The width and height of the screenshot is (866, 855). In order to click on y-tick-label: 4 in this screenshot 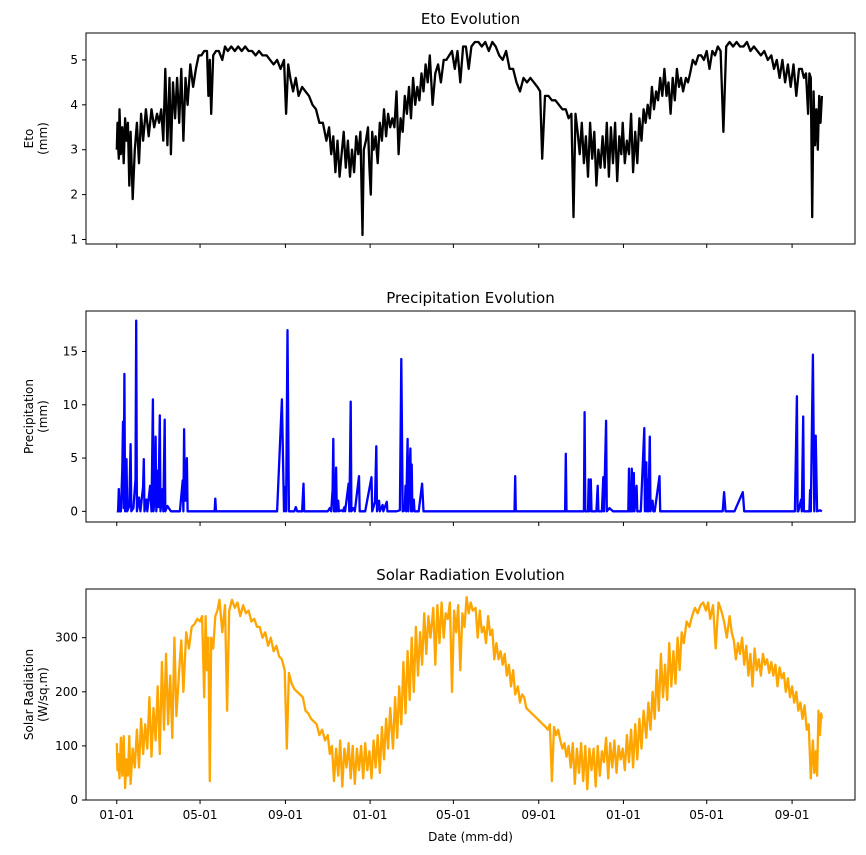, I will do `click(74, 105)`.